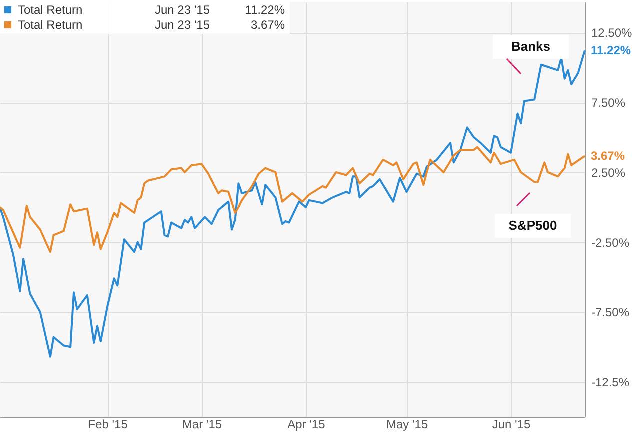 The height and width of the screenshot is (440, 640). Describe the element at coordinates (611, 313) in the screenshot. I see `y-tick-label: -7.50%` at that location.